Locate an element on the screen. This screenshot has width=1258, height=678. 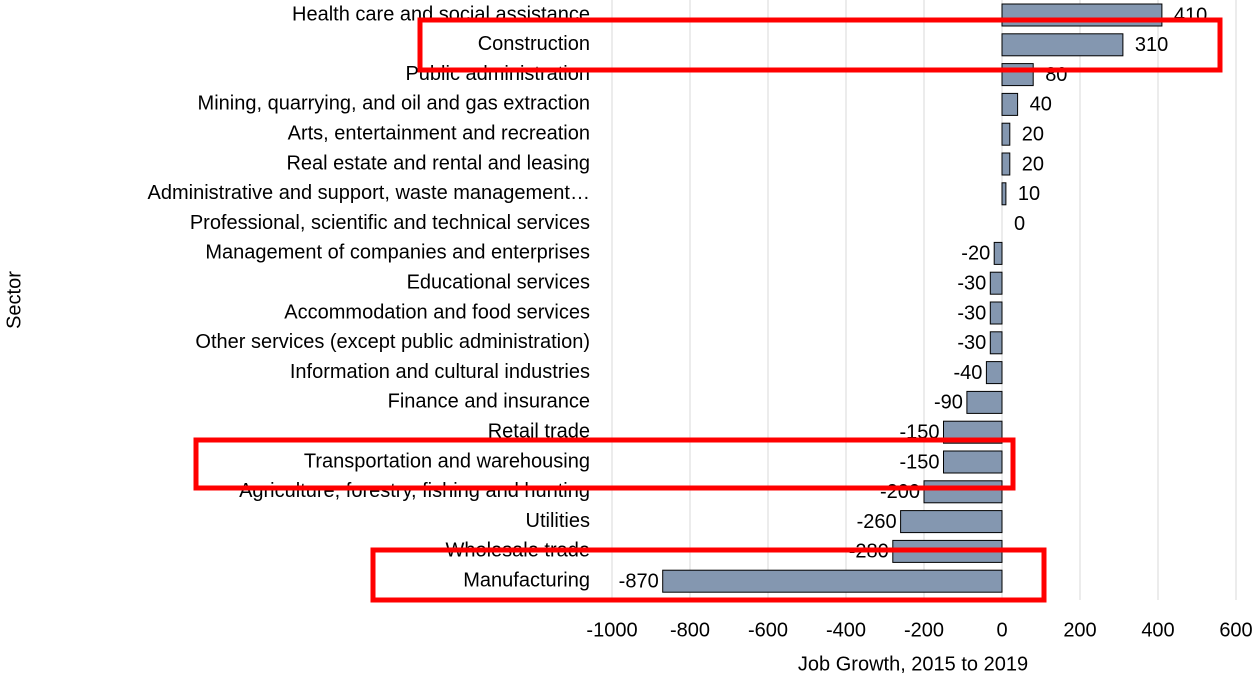
value-label: 40 is located at coordinates (1041, 105).